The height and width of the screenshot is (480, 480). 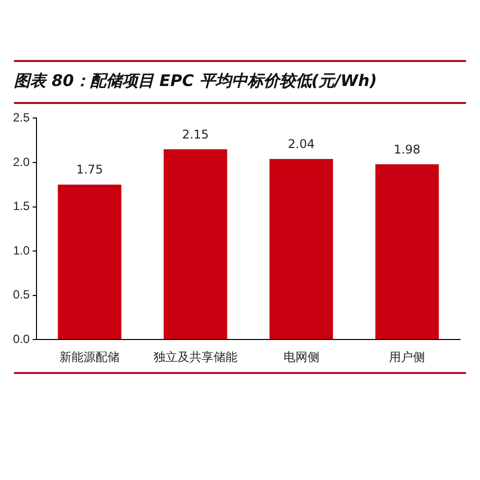 I want to click on data-label: 1.98, so click(x=407, y=149).